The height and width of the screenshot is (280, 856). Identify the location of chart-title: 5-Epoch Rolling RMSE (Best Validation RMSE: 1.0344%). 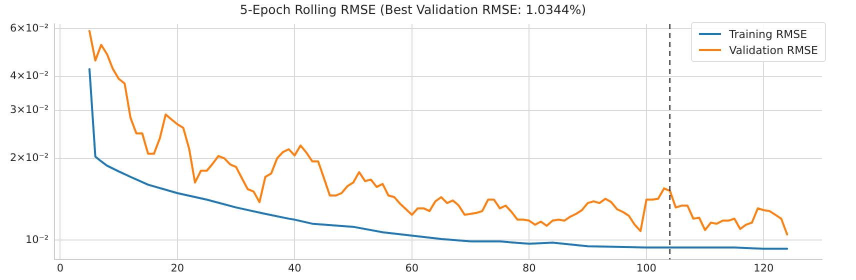
(413, 9).